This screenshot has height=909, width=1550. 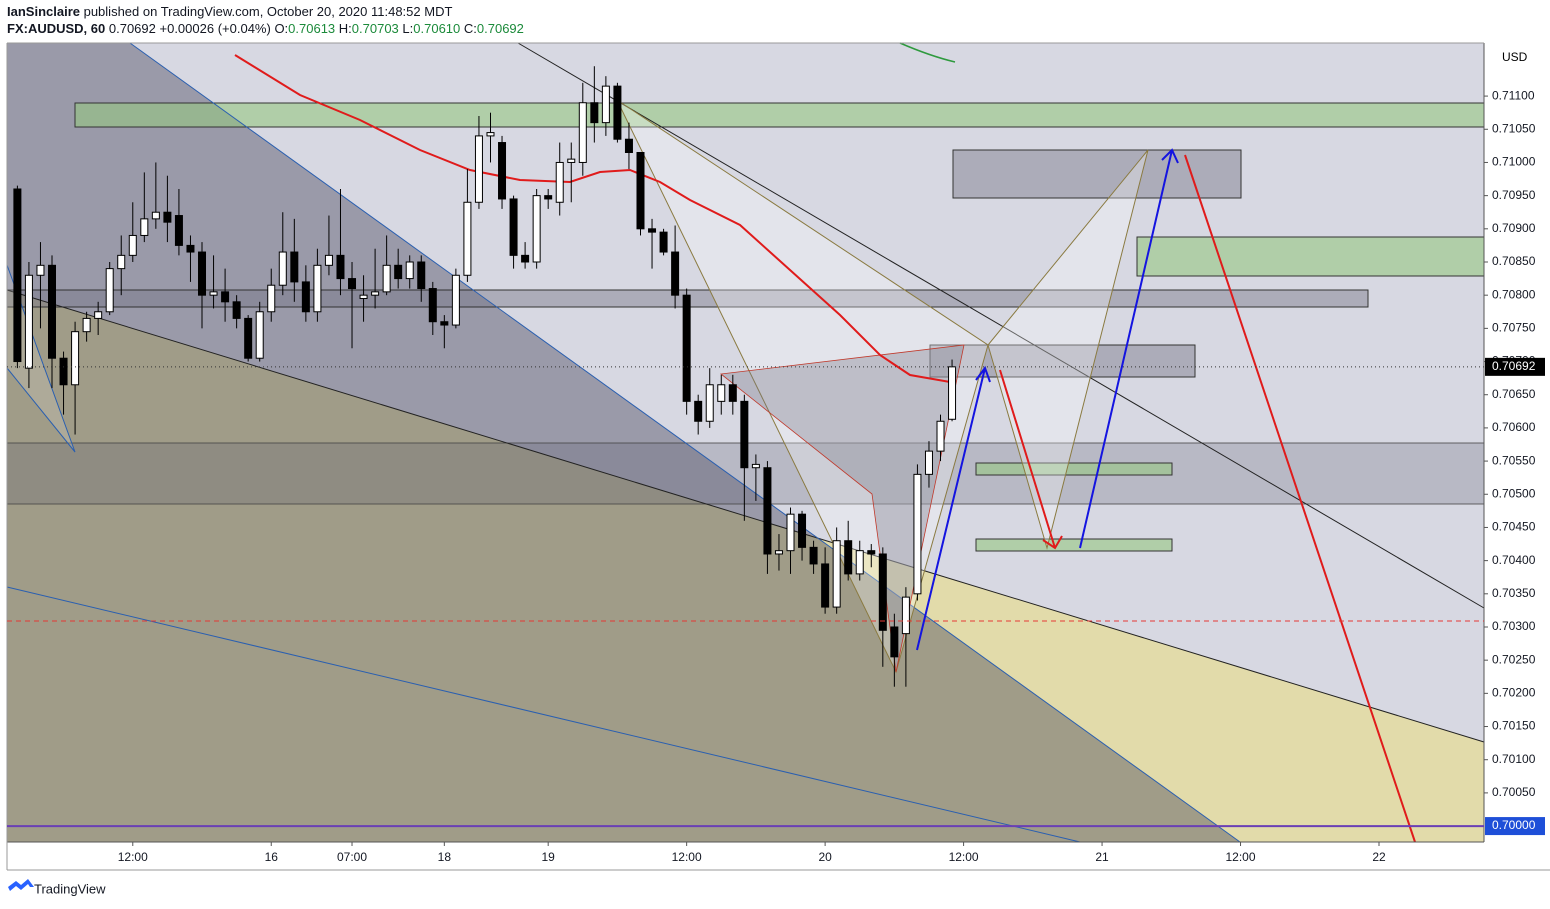 What do you see at coordinates (1097, 174) in the screenshot?
I see `target-zone` at bounding box center [1097, 174].